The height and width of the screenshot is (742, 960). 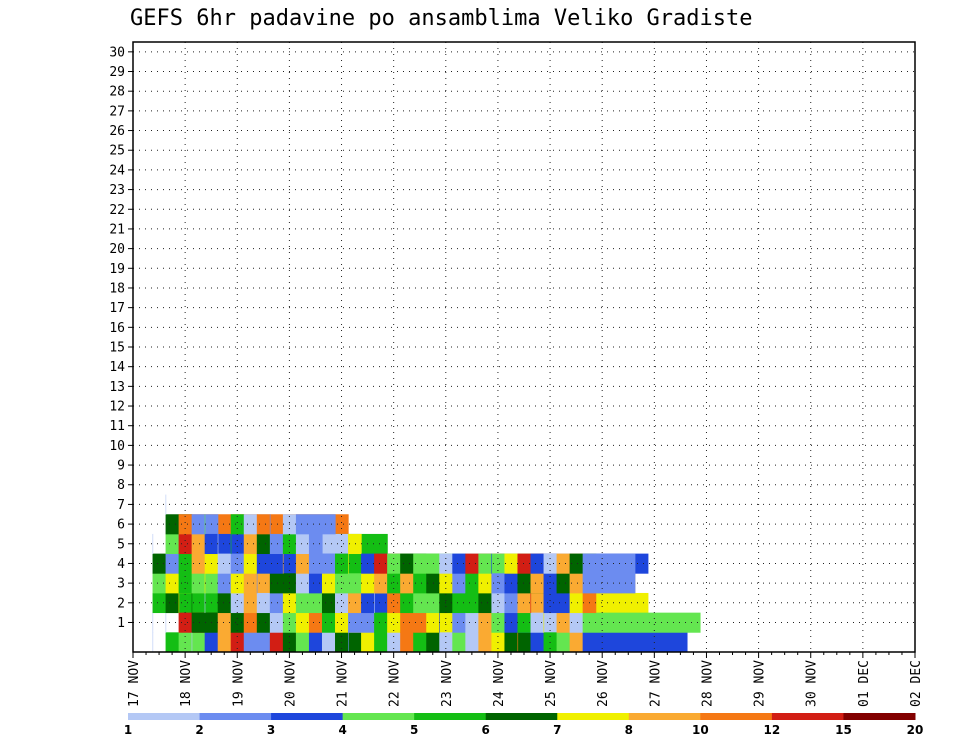 What do you see at coordinates (414, 730) in the screenshot?
I see `colorbar-label: 5` at bounding box center [414, 730].